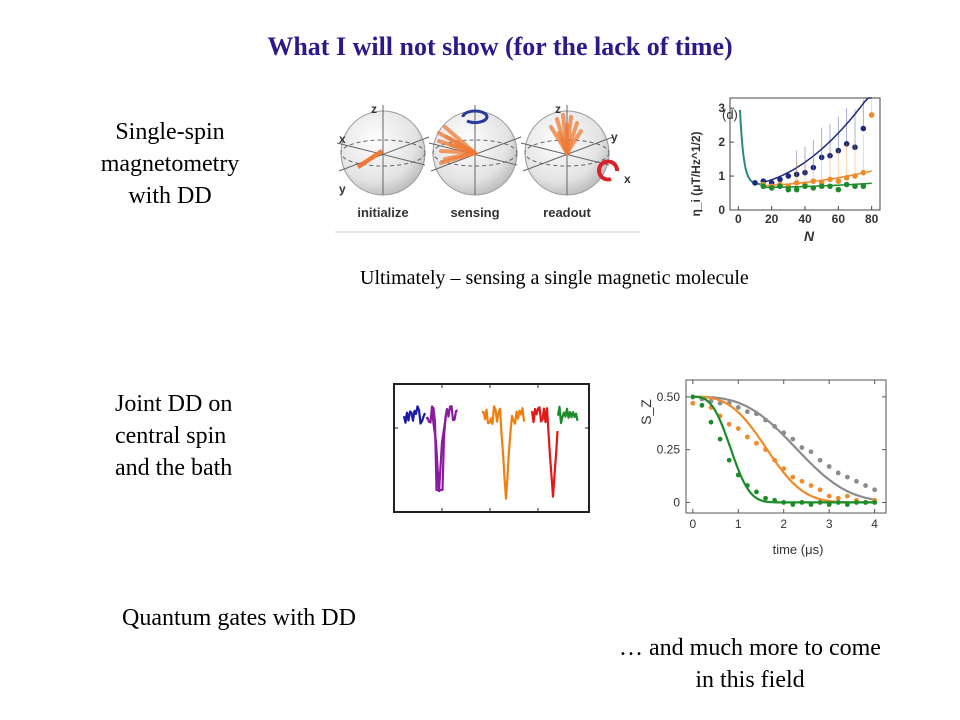 The height and width of the screenshot is (720, 960). Describe the element at coordinates (342, 189) in the screenshot. I see `axis-y-label: y` at that location.